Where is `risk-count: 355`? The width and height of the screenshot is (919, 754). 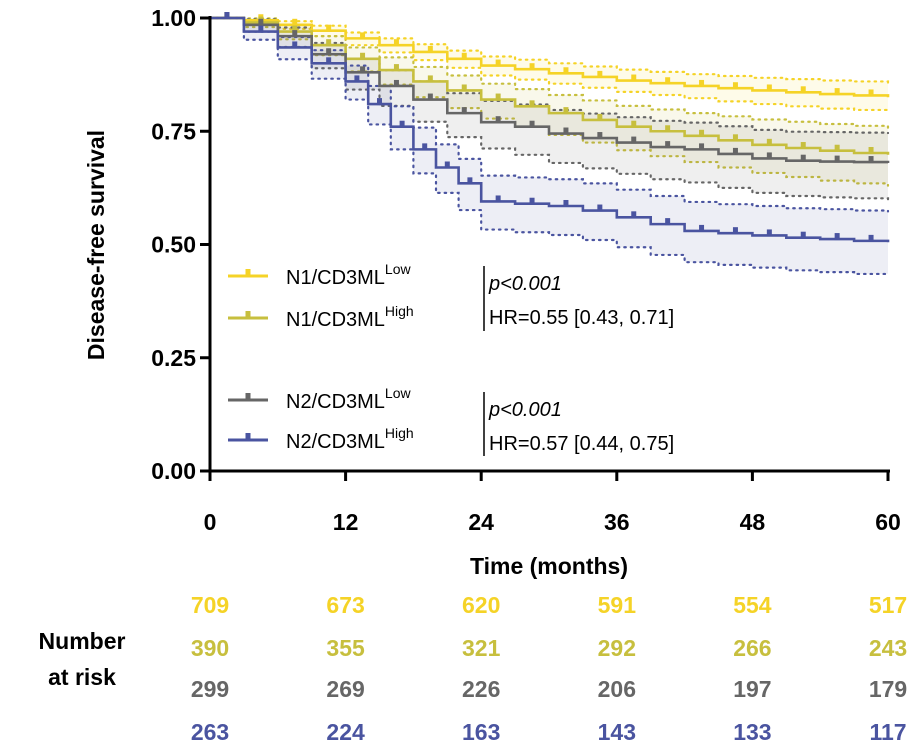 risk-count: 355 is located at coordinates (345, 648).